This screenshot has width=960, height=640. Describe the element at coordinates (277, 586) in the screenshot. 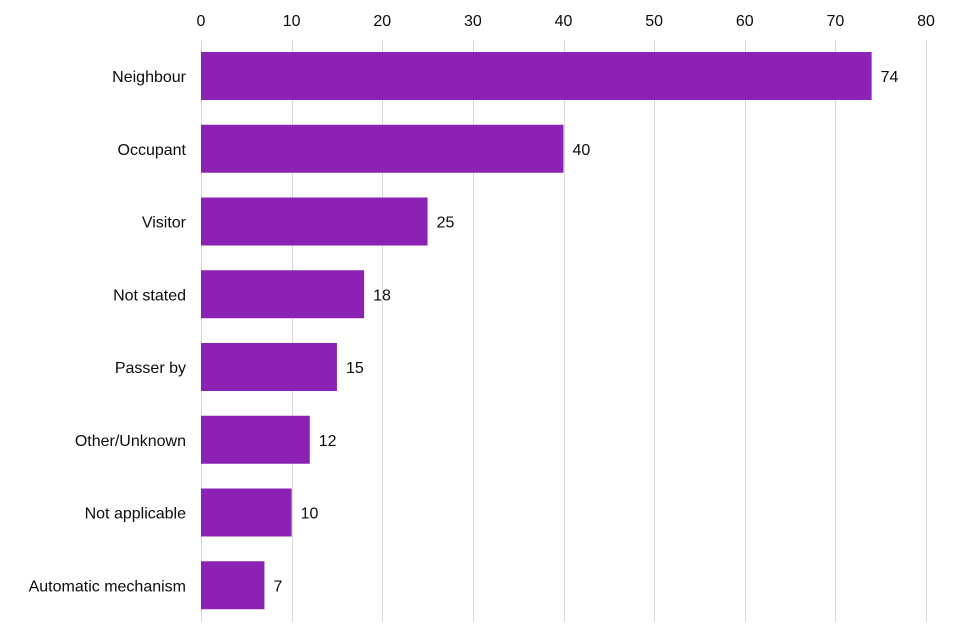

I see `data-label: 7` at that location.